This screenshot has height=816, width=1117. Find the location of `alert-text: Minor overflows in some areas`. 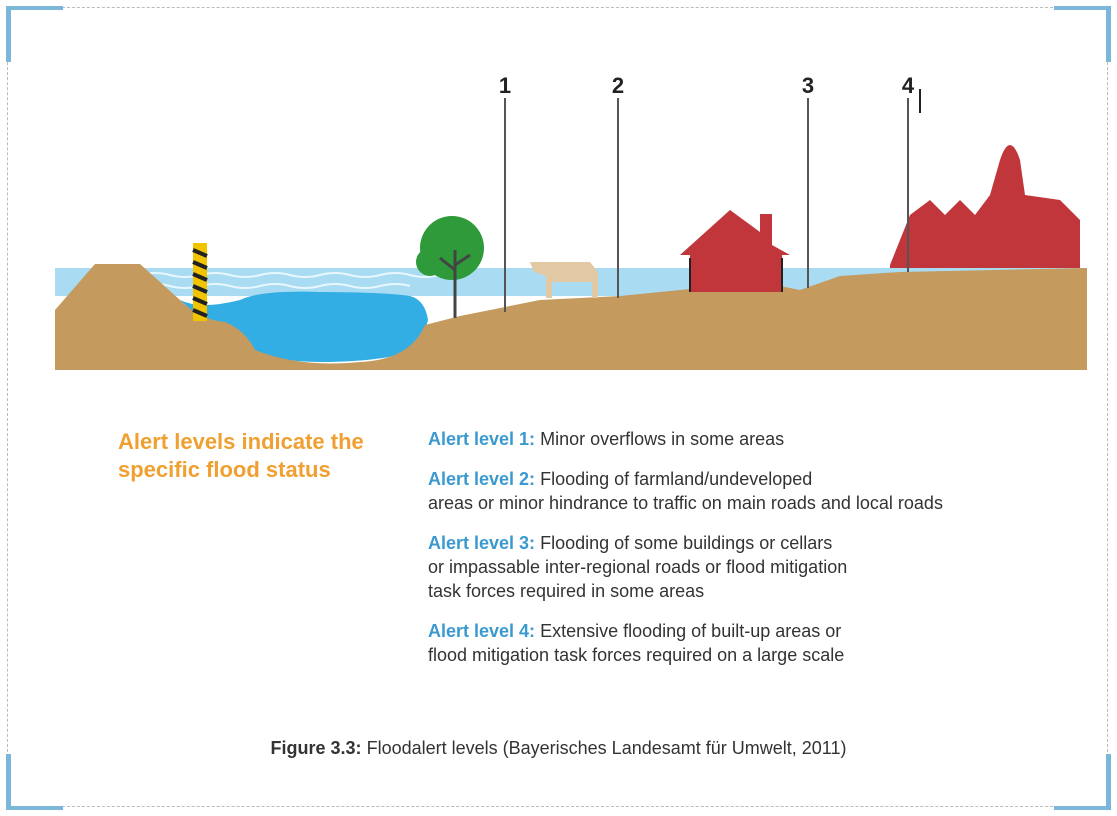

alert-text: Minor overflows in some areas is located at coordinates (662, 439).